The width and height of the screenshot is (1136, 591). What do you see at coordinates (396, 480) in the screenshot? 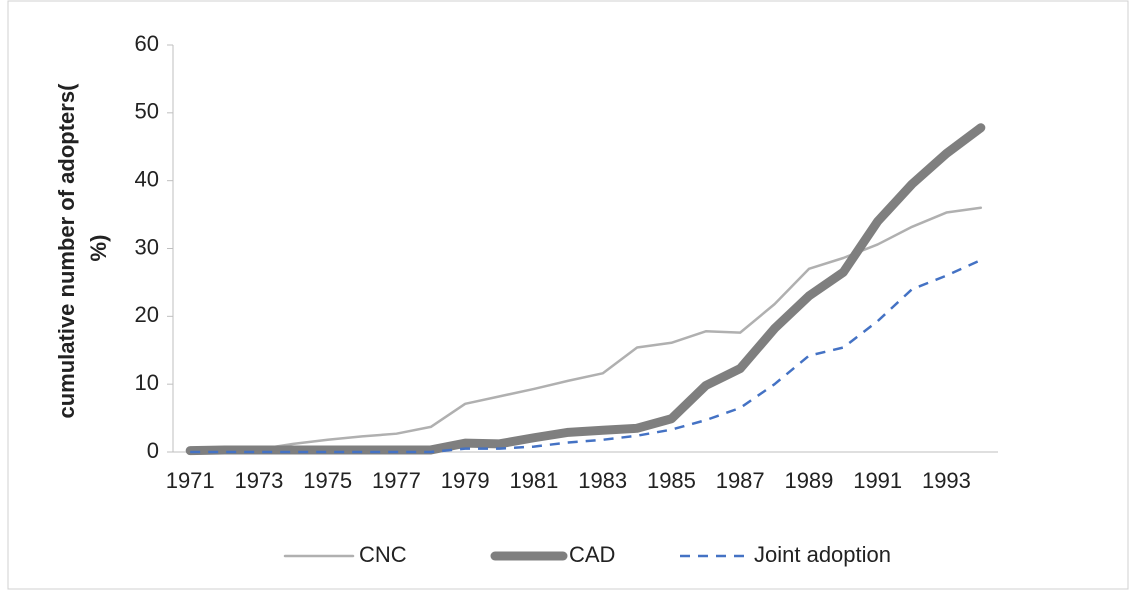
I see `x-tick-label: 1977` at bounding box center [396, 480].